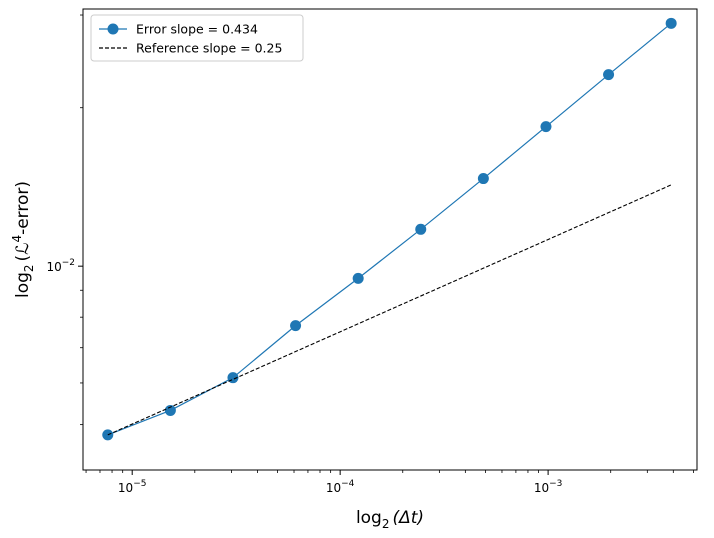 This screenshot has width=714, height=538. I want to click on x-tick-exponent: −4, so click(348, 484).